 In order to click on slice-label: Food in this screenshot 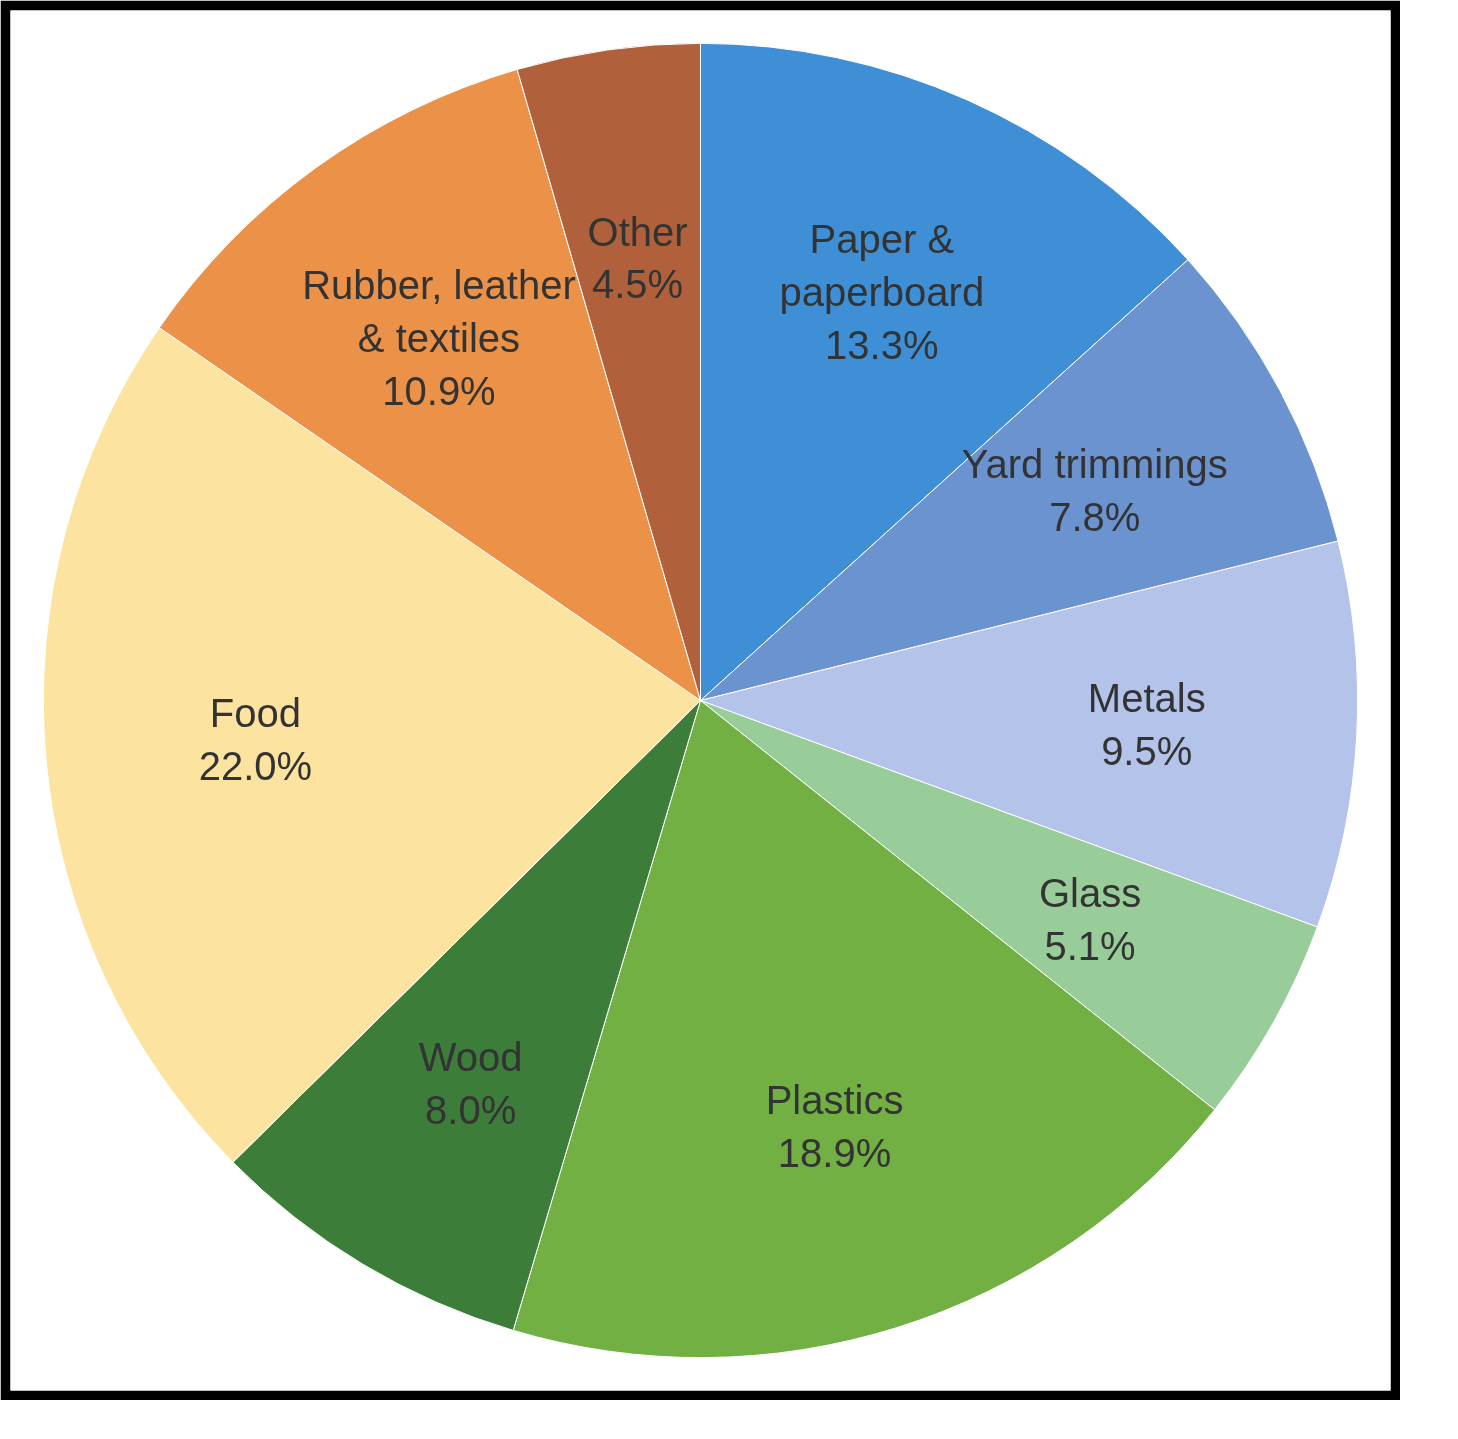, I will do `click(255, 713)`.